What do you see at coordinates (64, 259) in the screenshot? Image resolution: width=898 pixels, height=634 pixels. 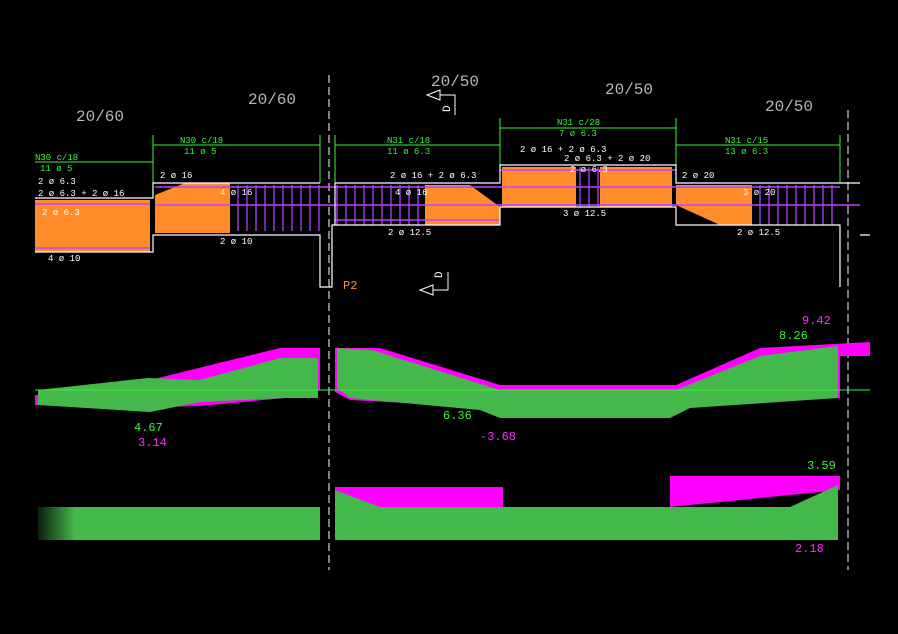 I see `rebar-label: 4 ø 10` at bounding box center [64, 259].